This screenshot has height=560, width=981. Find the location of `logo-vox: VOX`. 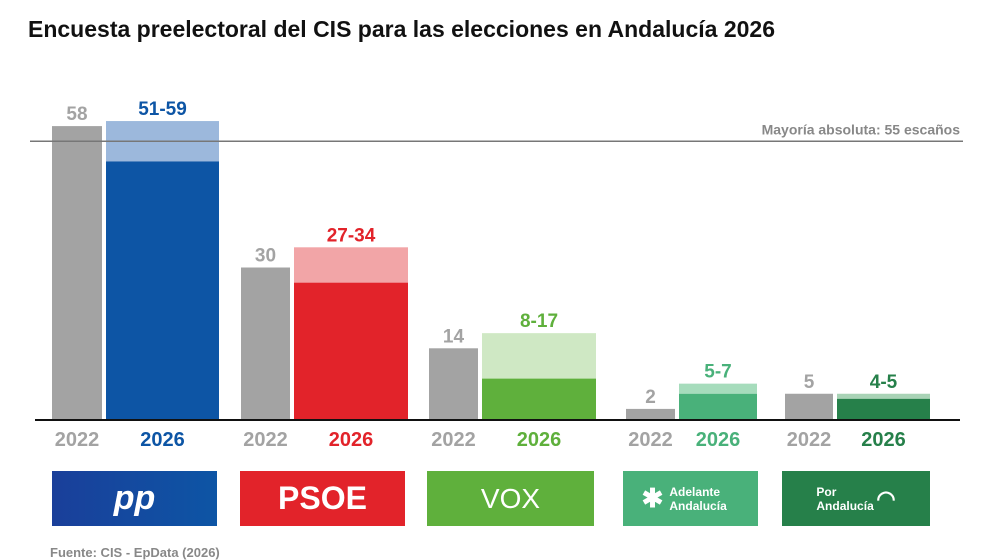

logo-vox: VOX is located at coordinates (510, 498).